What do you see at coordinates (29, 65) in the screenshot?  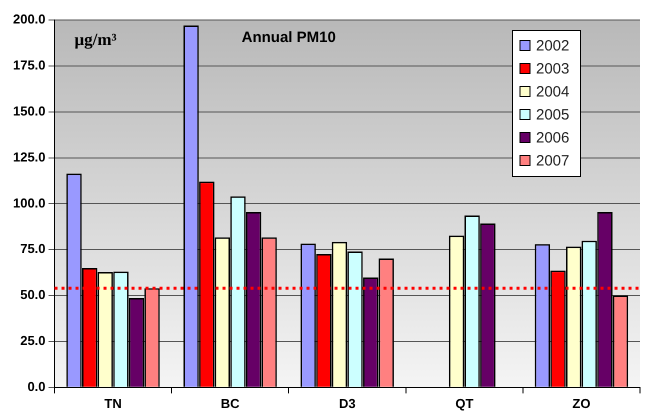 I see `y-tick-label: 175.0` at bounding box center [29, 65].